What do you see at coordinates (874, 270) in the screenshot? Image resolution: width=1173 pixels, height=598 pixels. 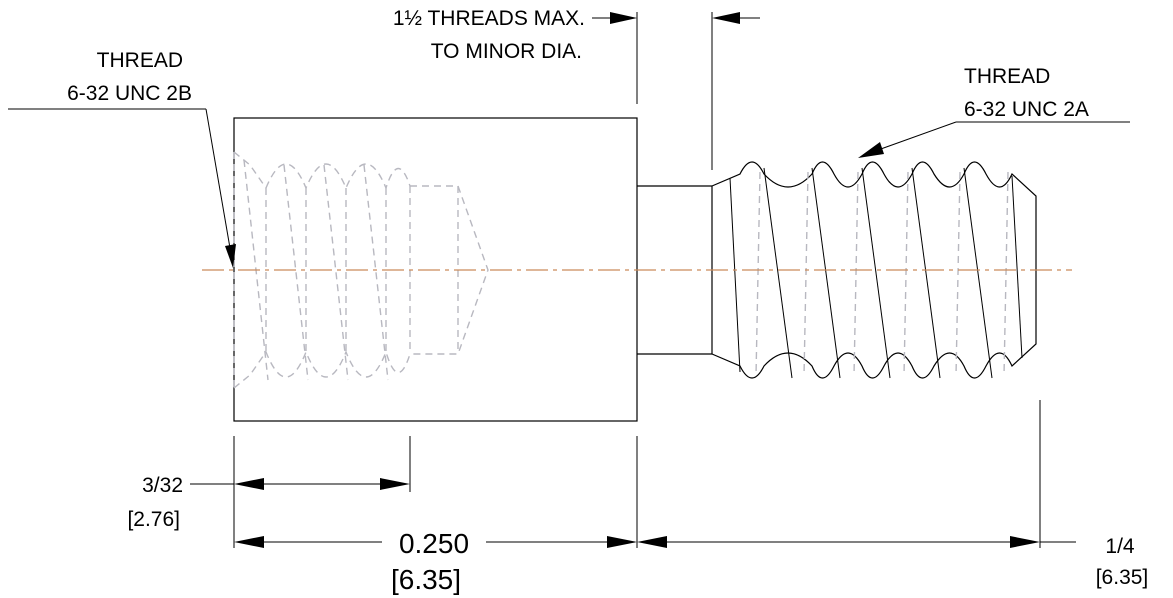 I see `external-thread` at bounding box center [874, 270].